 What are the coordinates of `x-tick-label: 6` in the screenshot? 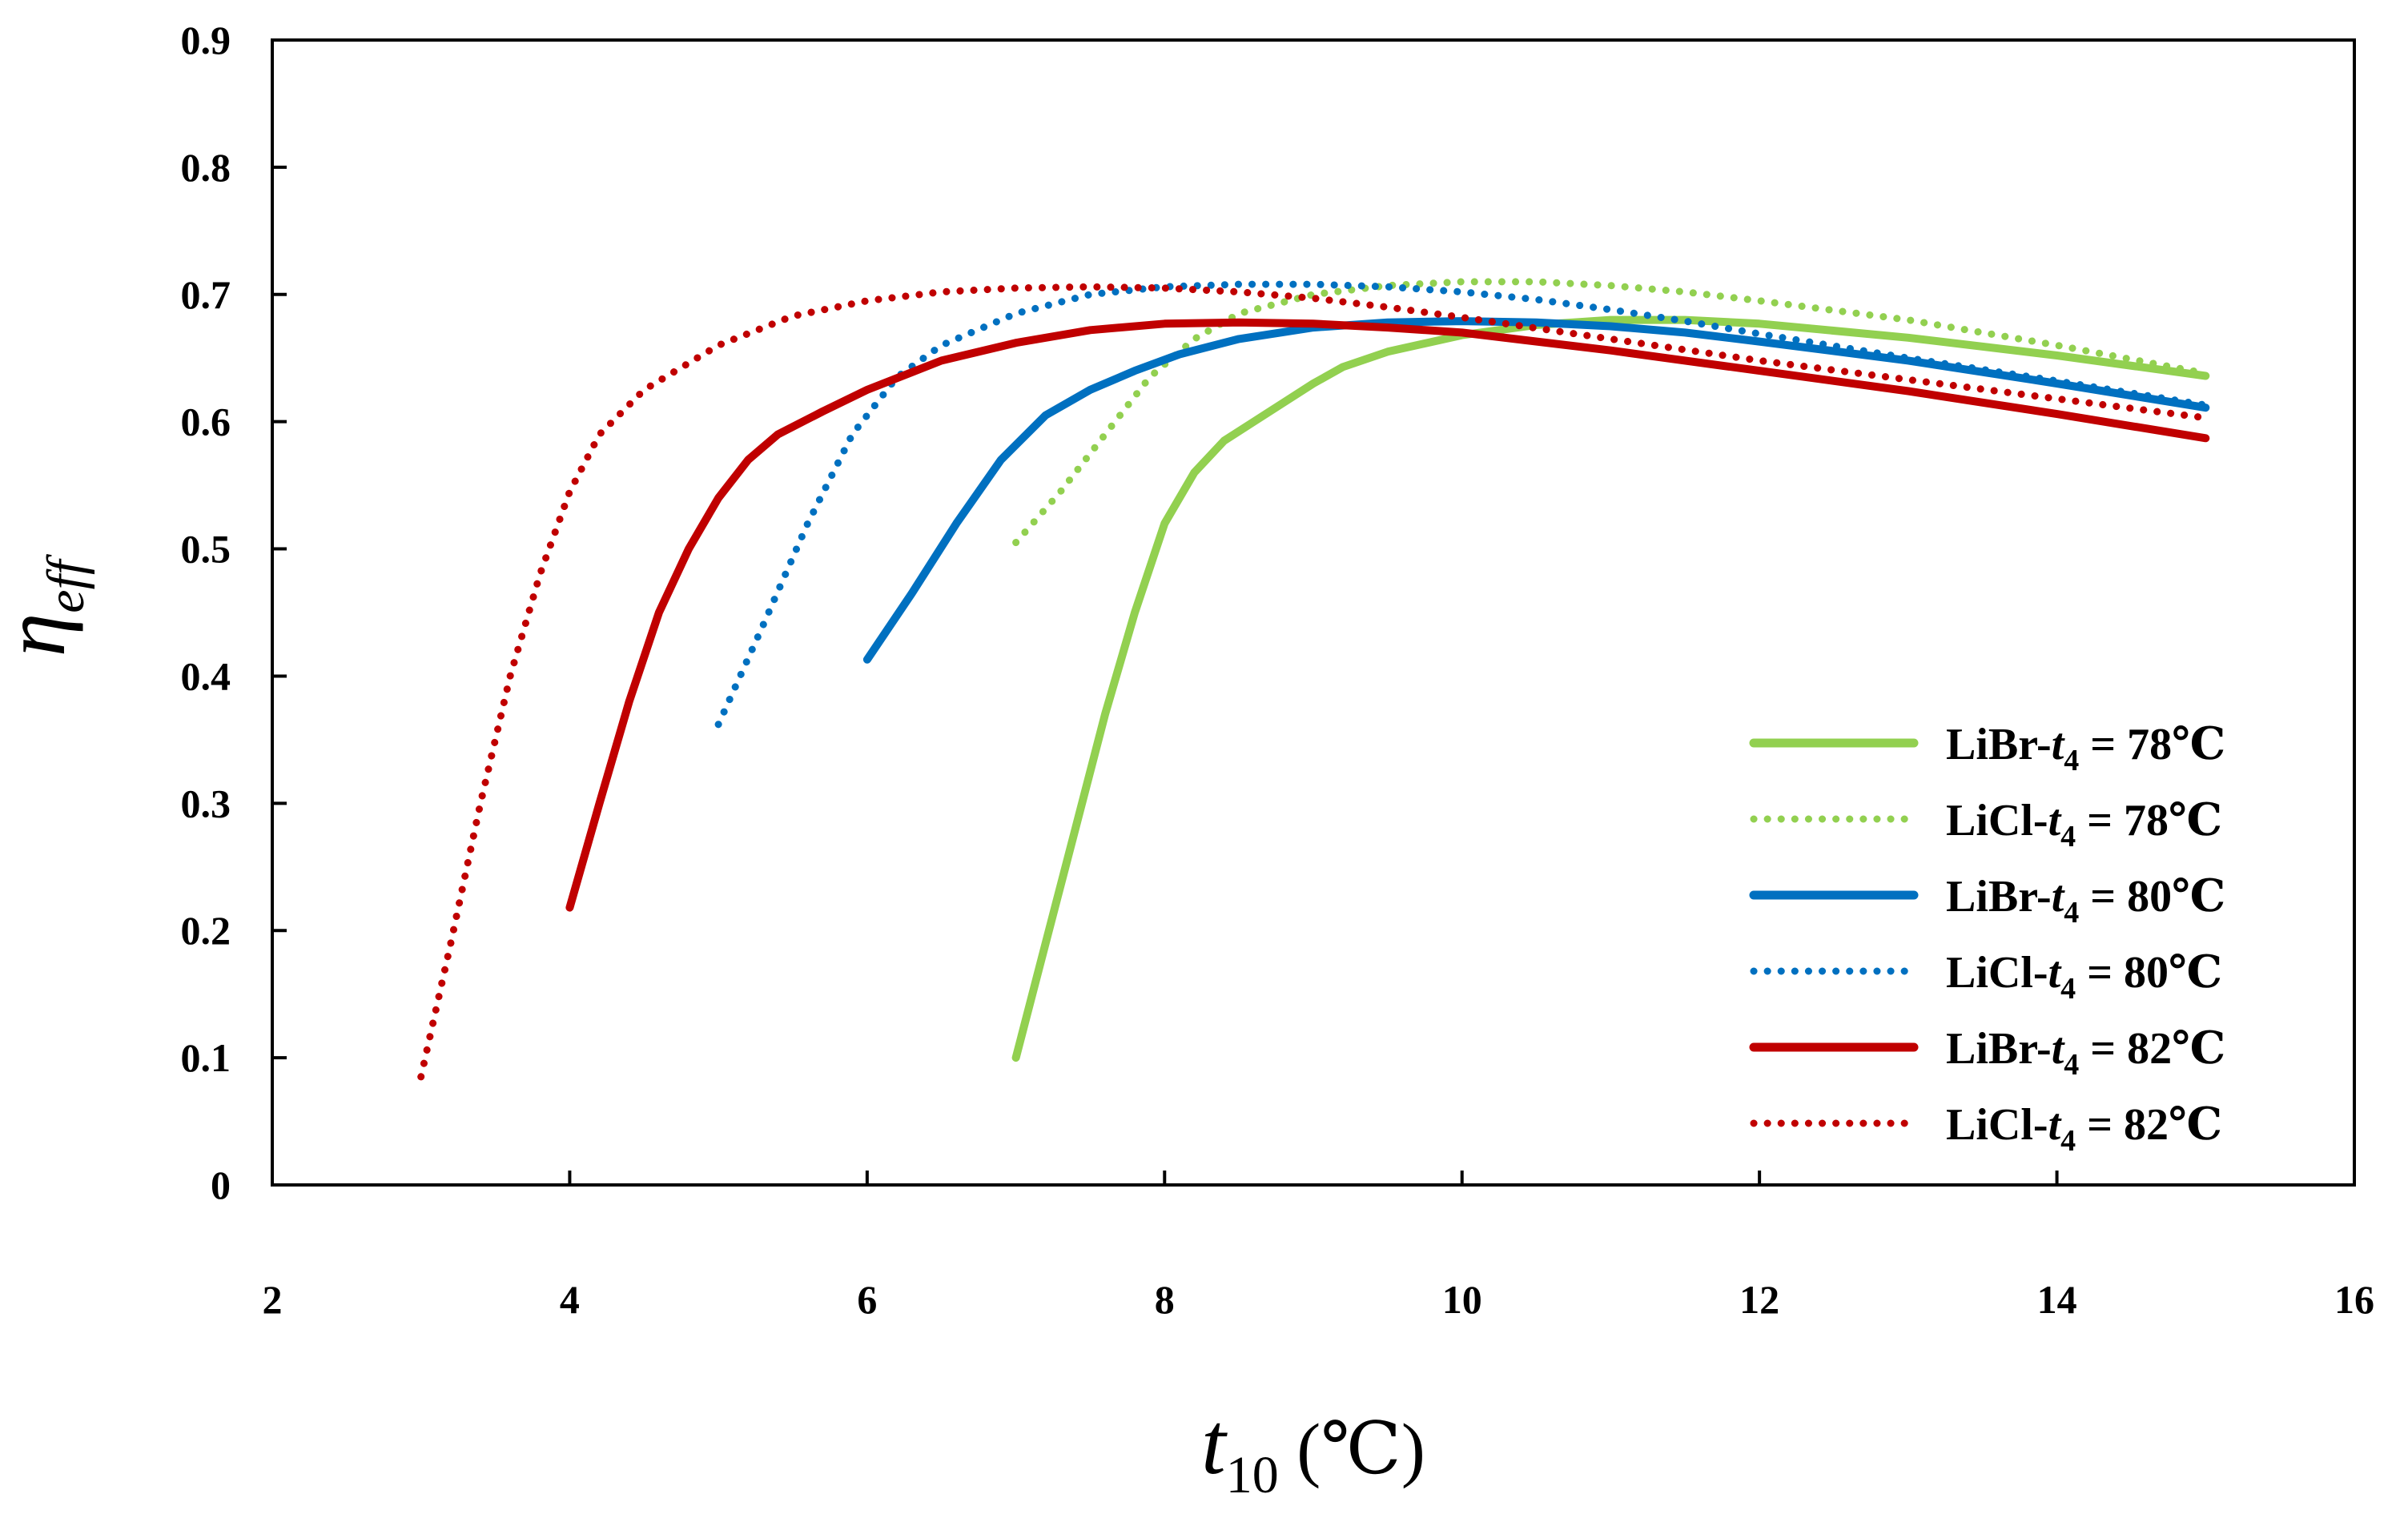 It's located at (867, 1299).